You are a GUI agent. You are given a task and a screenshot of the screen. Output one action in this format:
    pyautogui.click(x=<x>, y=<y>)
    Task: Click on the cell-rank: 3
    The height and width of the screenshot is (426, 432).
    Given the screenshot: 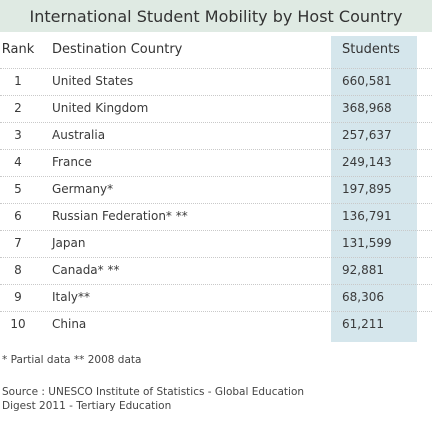 What is the action you would take?
    pyautogui.click(x=18, y=135)
    